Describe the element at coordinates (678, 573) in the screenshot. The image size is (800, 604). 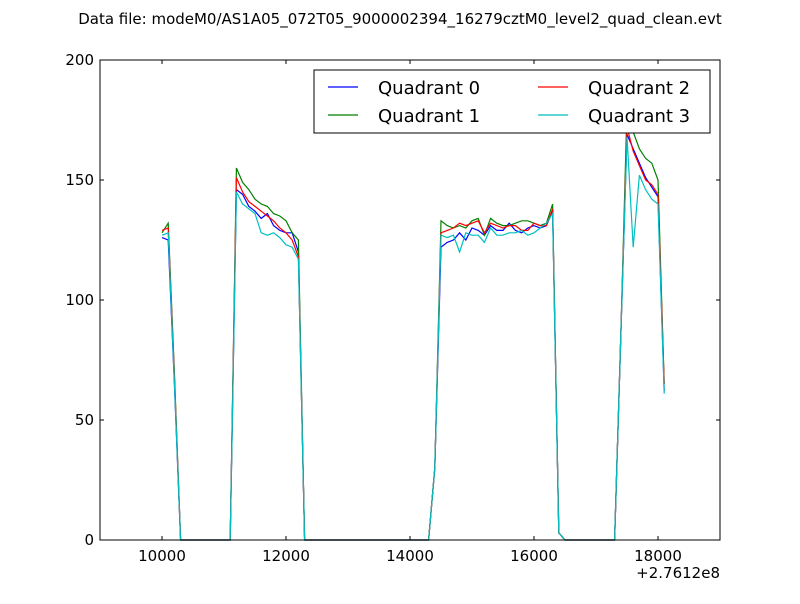
I see `x-offset-label: +2.7612e8` at that location.